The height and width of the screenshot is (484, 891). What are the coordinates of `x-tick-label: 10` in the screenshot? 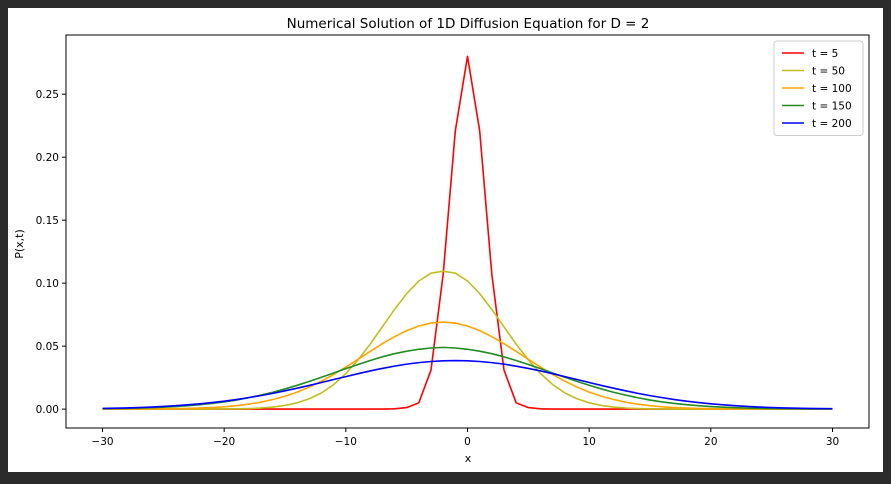 It's located at (588, 442).